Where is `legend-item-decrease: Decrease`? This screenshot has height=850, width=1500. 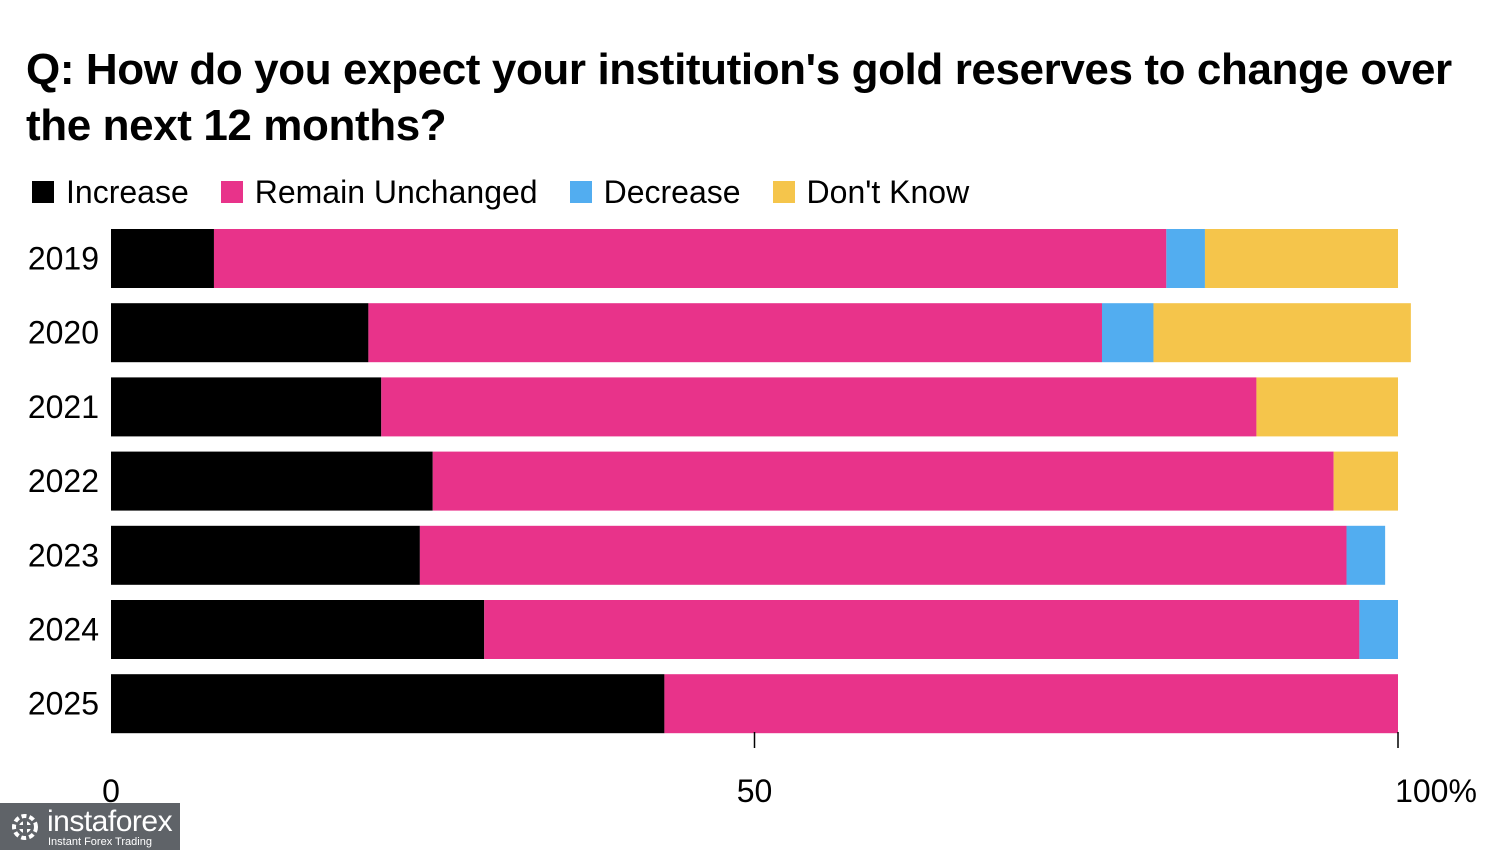 legend-item-decrease: Decrease is located at coordinates (655, 192).